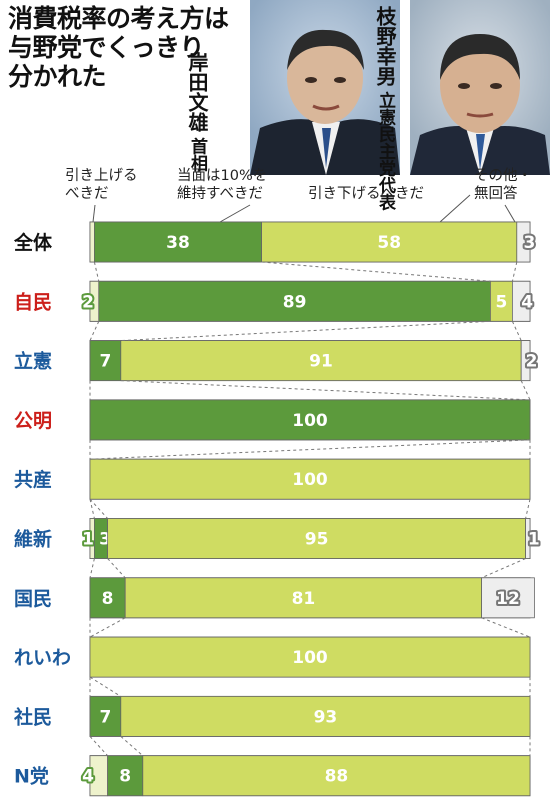 The width and height of the screenshot is (550, 800). I want to click on data-label-lower: 58, so click(389, 243).